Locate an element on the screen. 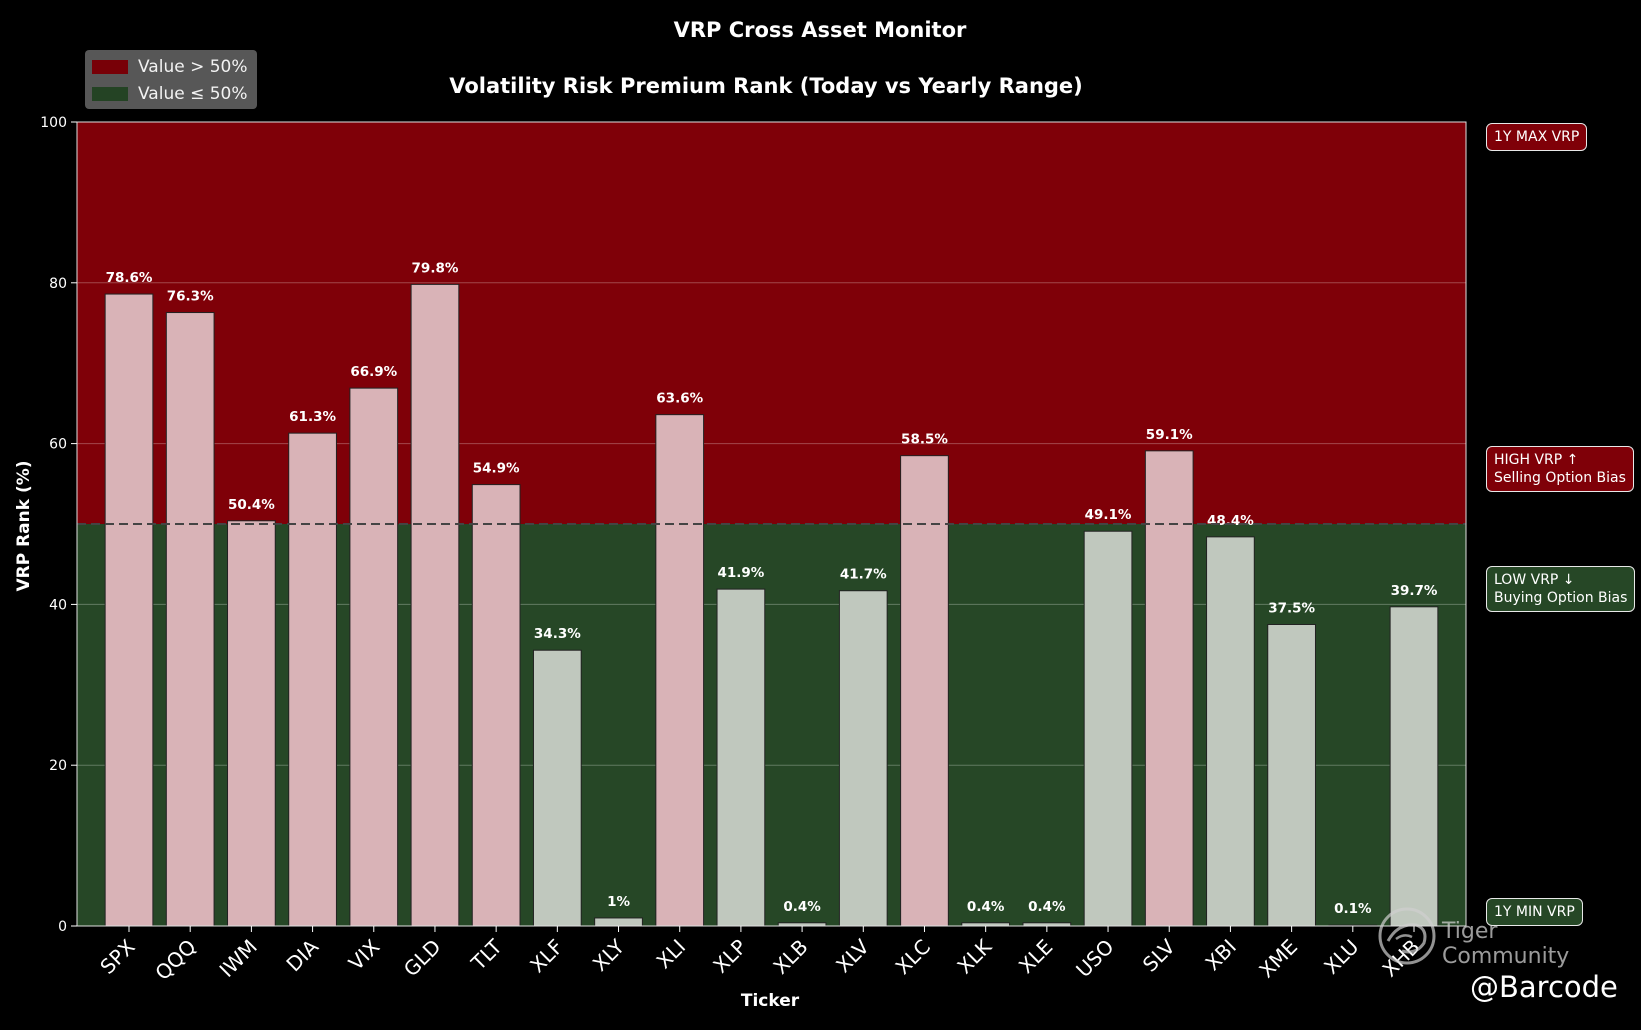 This screenshot has width=1641, height=1030. data-label: 41.9% is located at coordinates (740, 573).